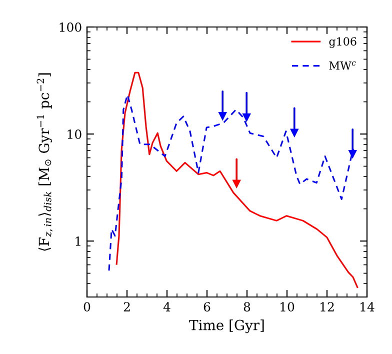 Image resolution: width=392 pixels, height=354 pixels. Describe the element at coordinates (342, 42) in the screenshot. I see `legend-label: g106` at that location.